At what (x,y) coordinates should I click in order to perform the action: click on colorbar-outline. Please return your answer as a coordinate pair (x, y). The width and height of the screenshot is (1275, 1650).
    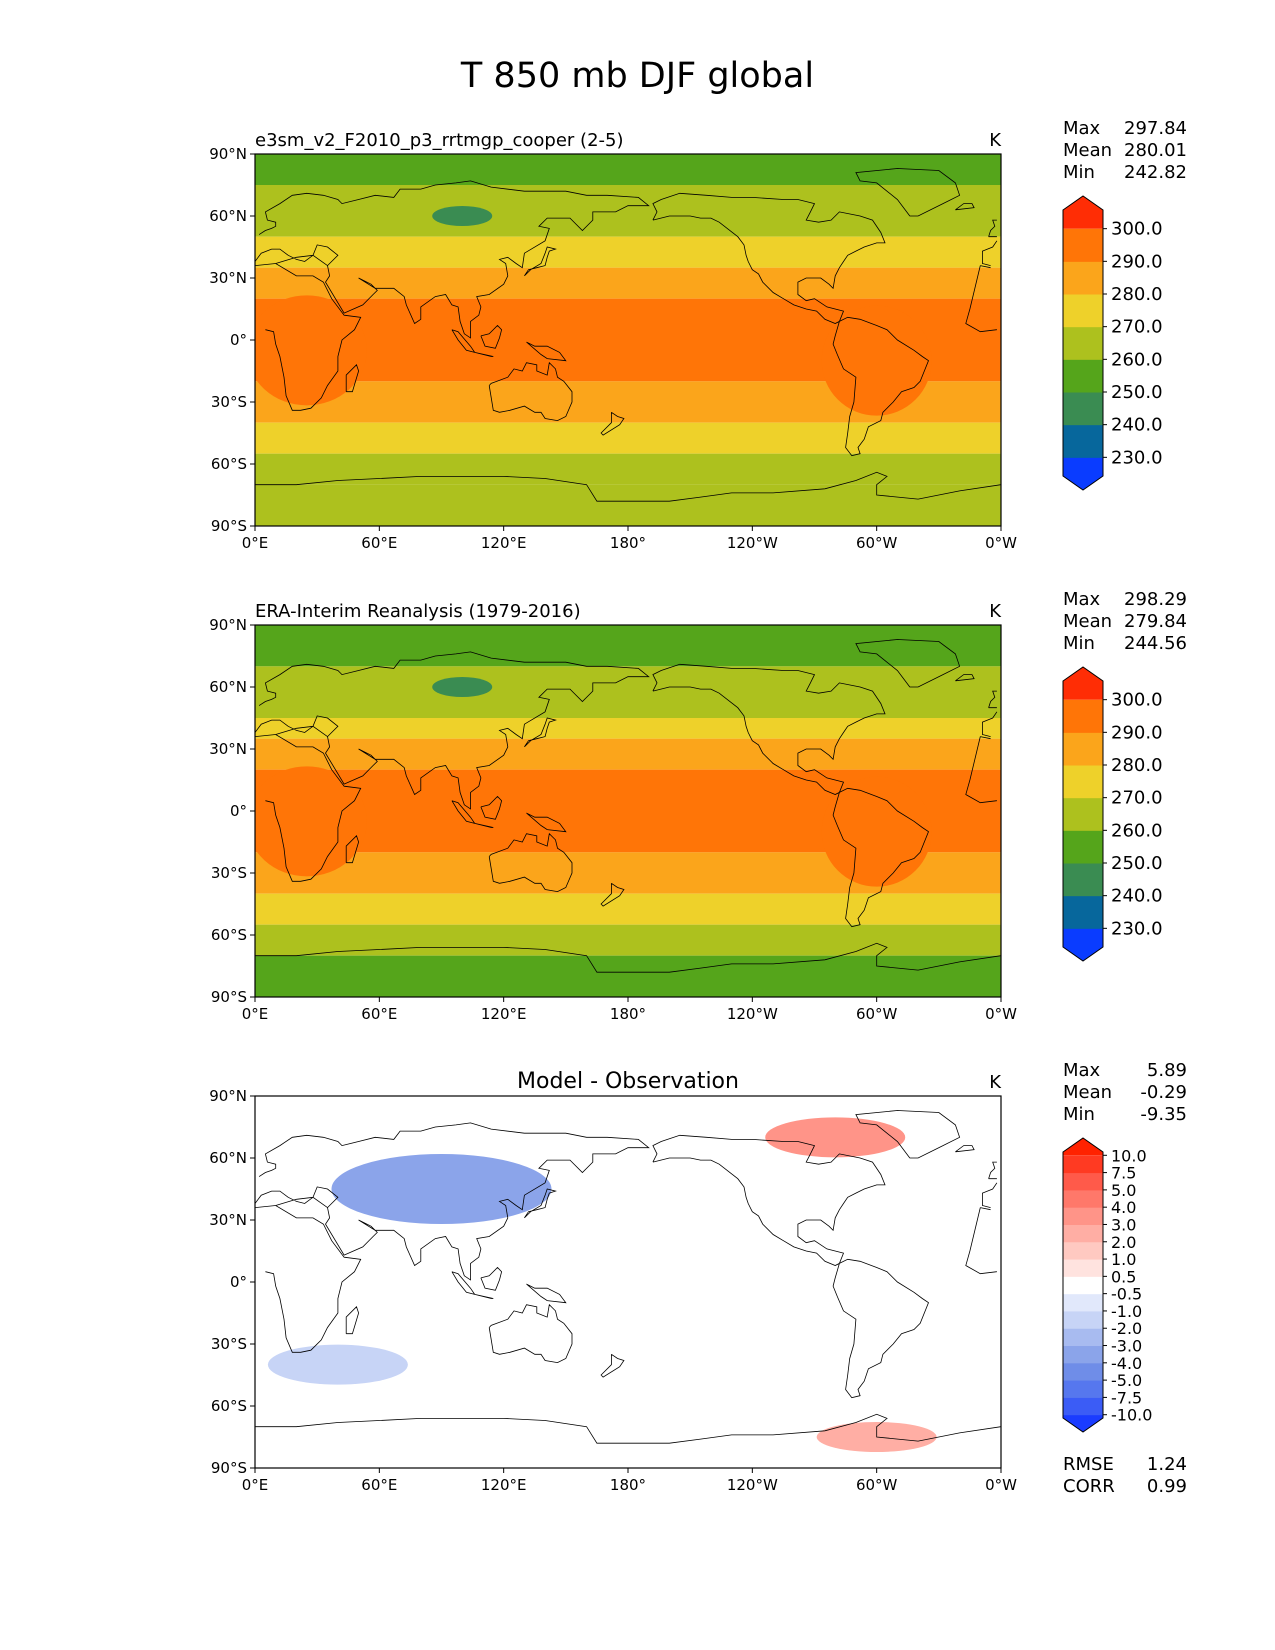
    Looking at the image, I should click on (1083, 1285).